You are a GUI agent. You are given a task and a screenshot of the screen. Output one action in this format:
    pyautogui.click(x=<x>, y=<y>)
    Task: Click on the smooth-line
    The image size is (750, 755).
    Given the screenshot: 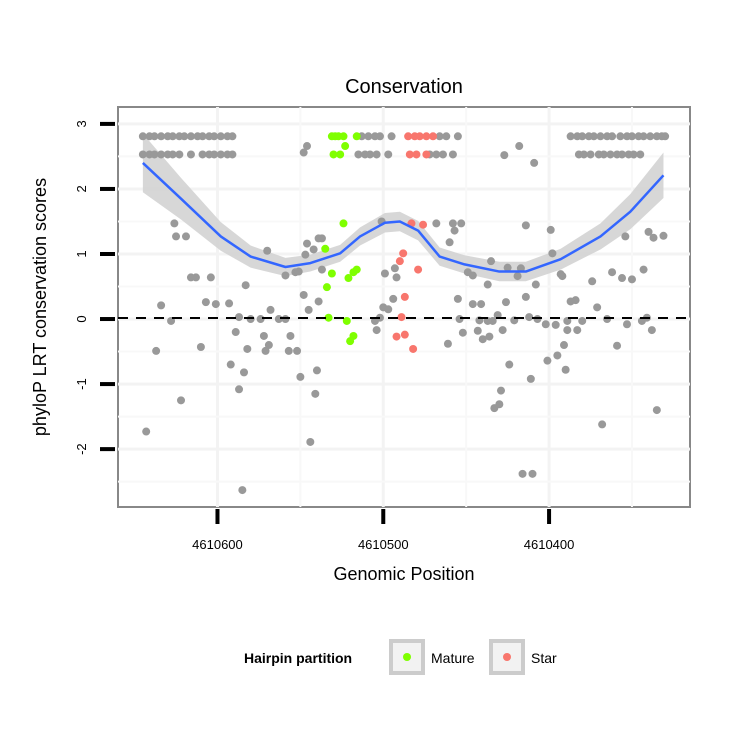 What is the action you would take?
    pyautogui.click(x=403, y=217)
    